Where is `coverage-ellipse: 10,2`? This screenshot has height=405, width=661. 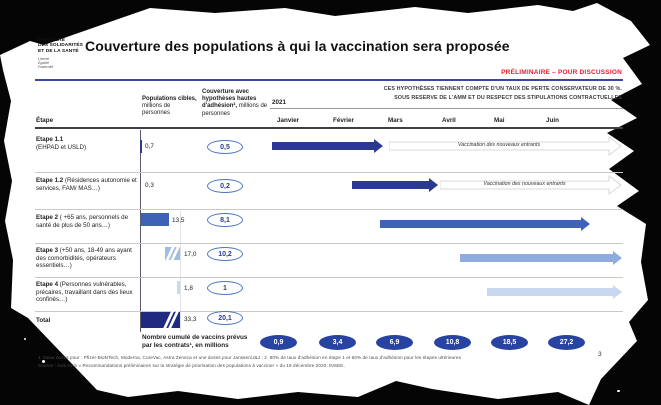 coverage-ellipse: 10,2 is located at coordinates (225, 254).